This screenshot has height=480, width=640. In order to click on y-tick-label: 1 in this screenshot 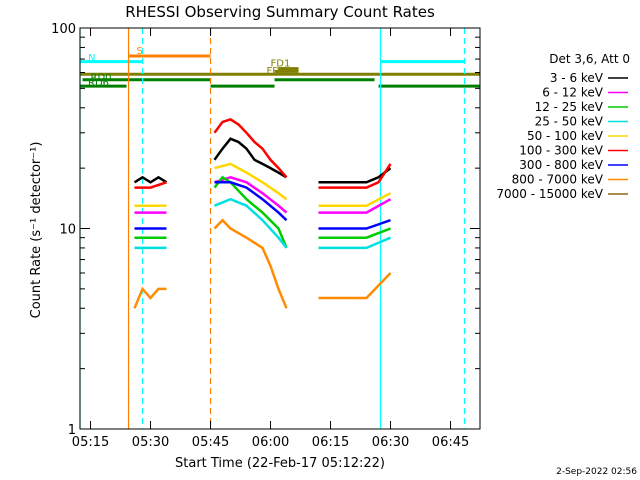, I will do `click(72, 430)`.